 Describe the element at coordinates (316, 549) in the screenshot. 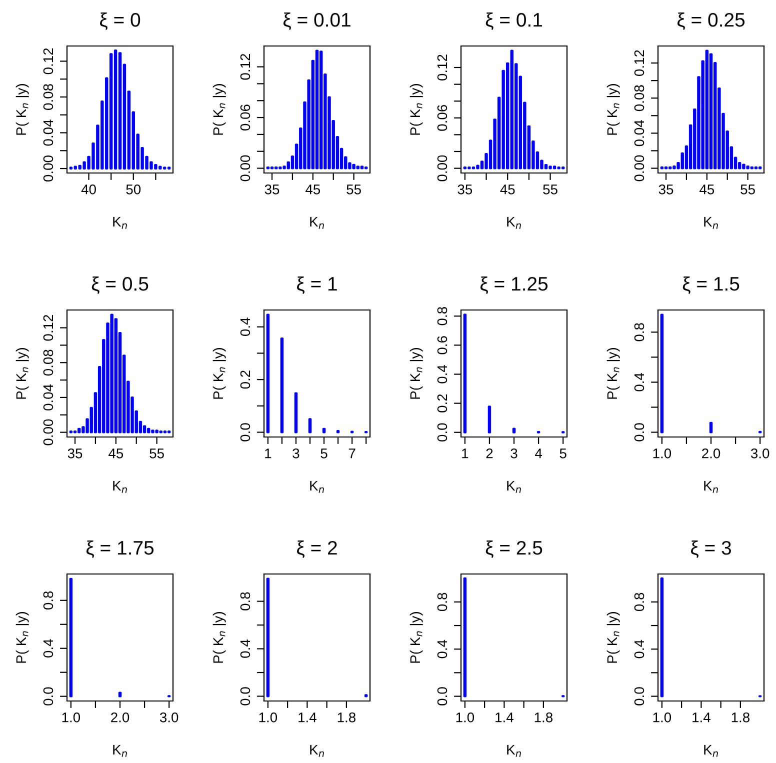

I see `chart-title: ξ = 2` at that location.